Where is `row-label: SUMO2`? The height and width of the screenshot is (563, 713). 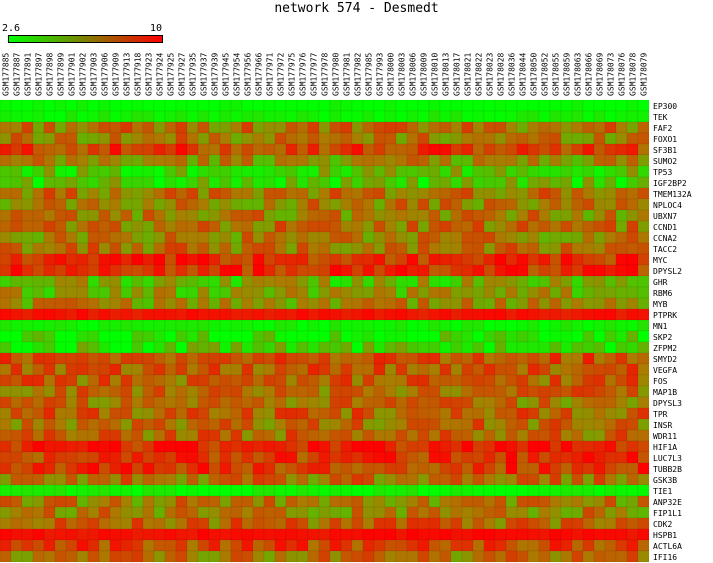 row-label: SUMO2 is located at coordinates (665, 161).